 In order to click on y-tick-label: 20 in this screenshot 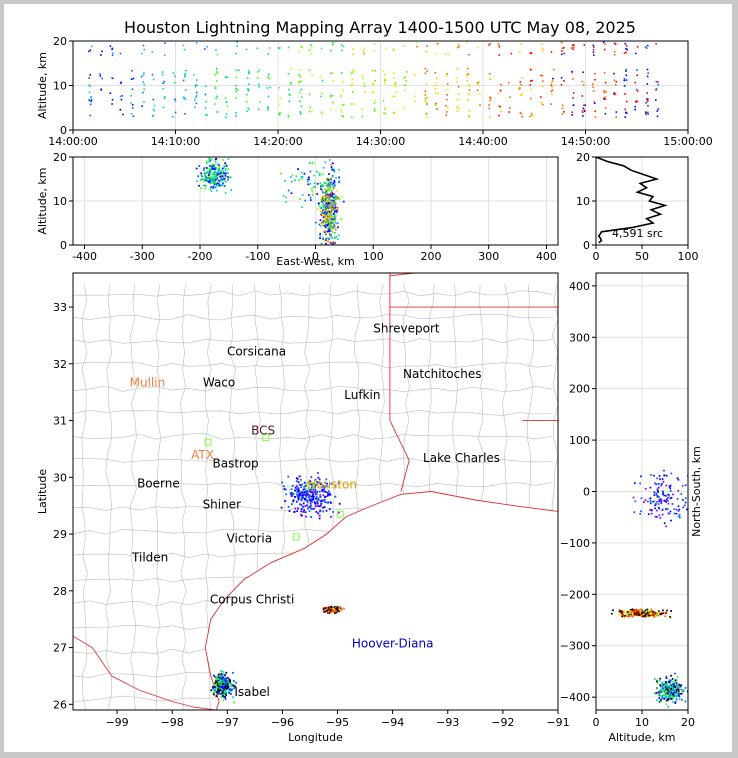, I will do `click(583, 157)`.